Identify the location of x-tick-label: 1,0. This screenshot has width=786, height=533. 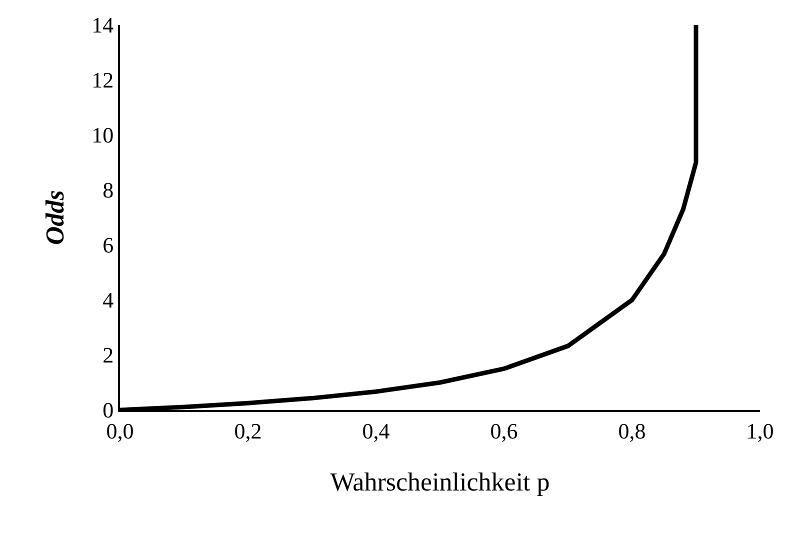
(760, 431).